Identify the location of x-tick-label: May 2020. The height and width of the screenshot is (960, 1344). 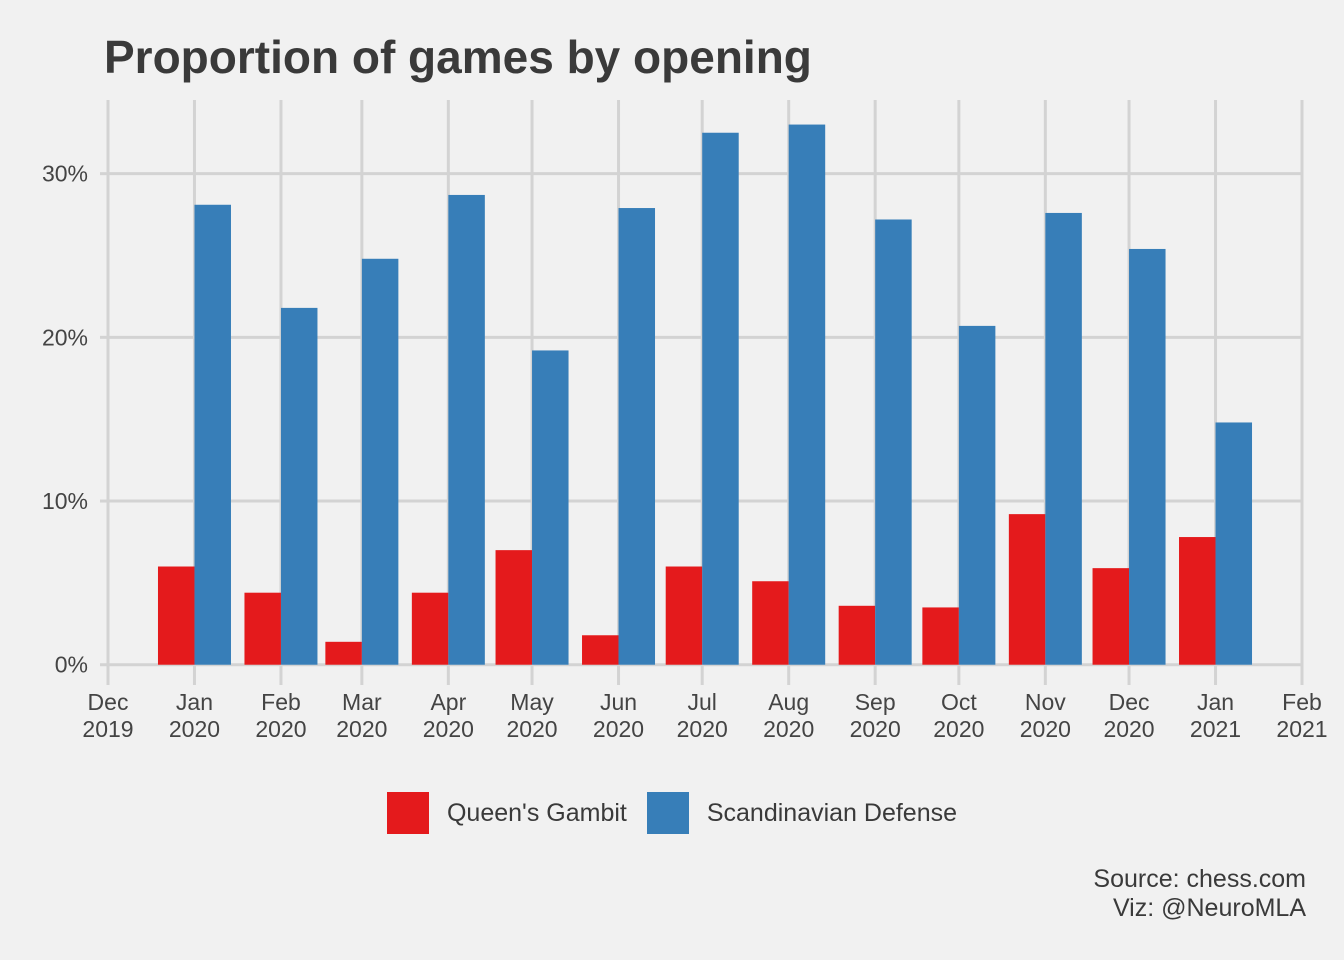
(531, 715).